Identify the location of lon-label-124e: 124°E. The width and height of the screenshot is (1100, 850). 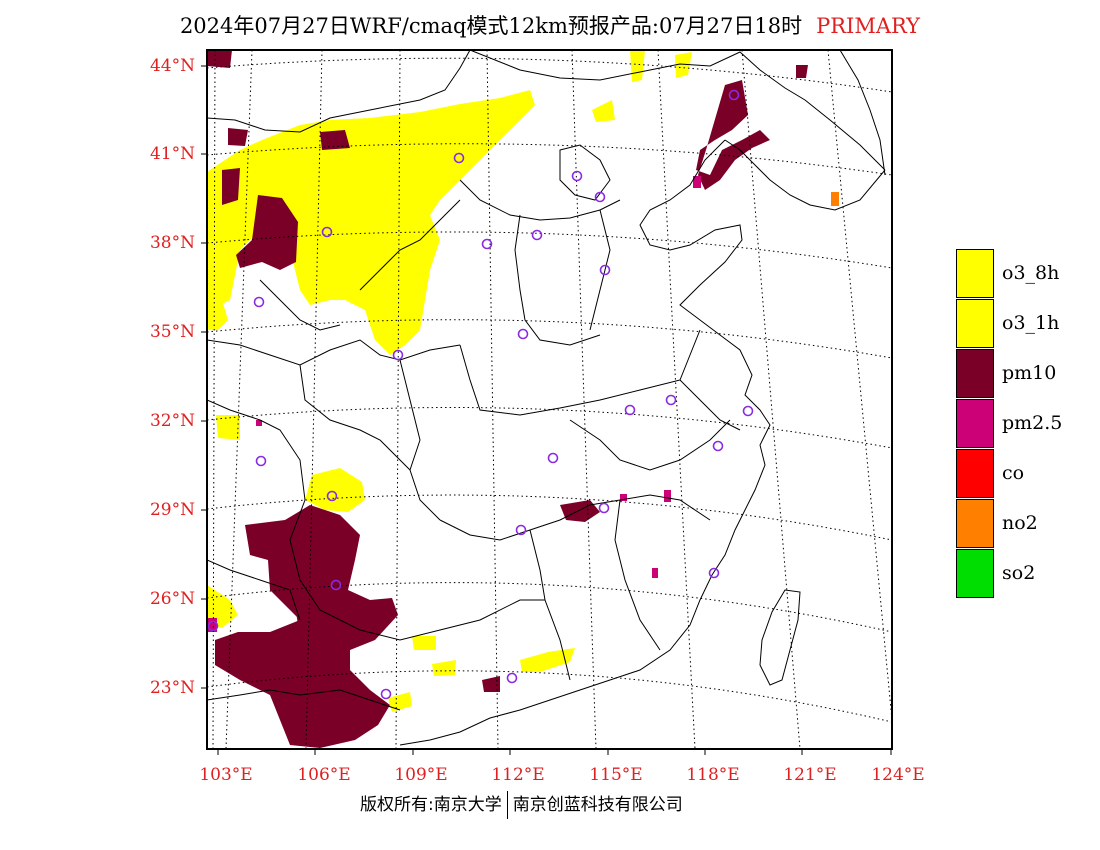
(898, 775).